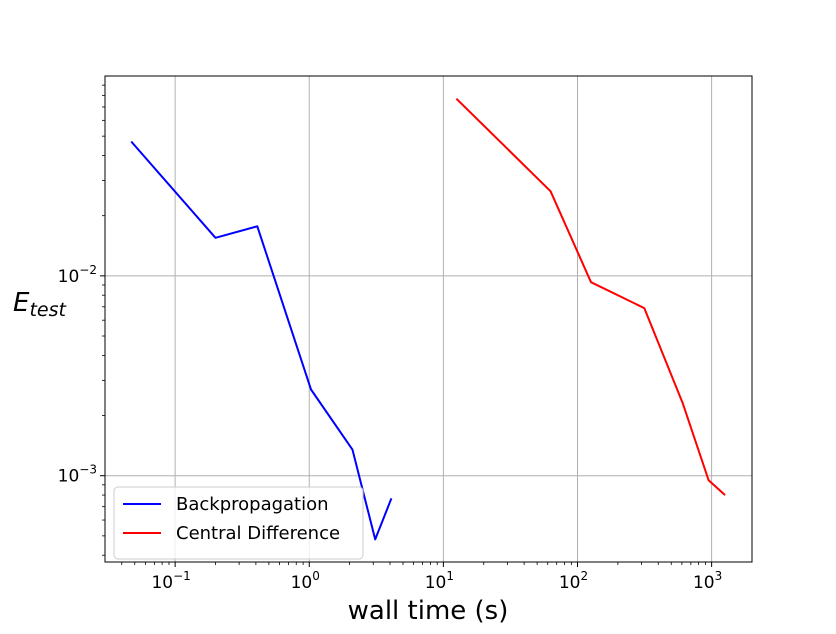 The width and height of the screenshot is (836, 634). I want to click on legend-label: Backpropagation, so click(252, 504).